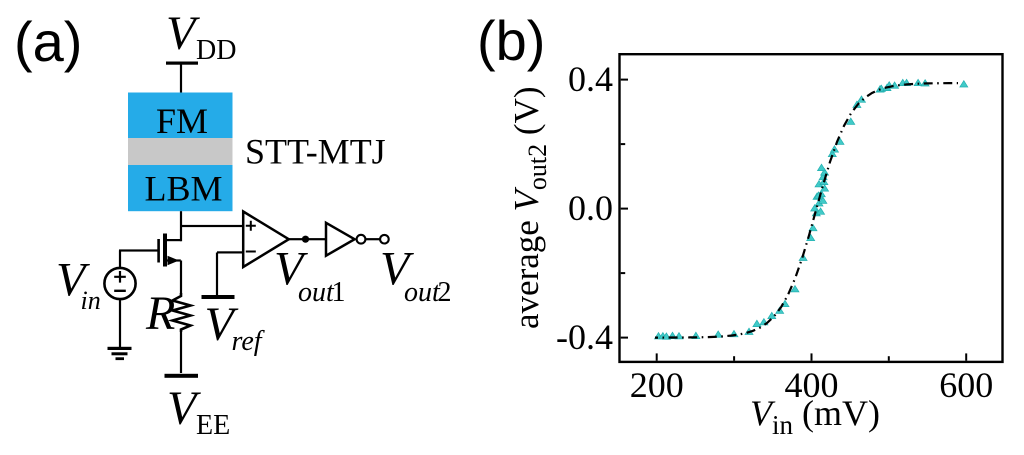  Describe the element at coordinates (182, 121) in the screenshot. I see `svg-text: FM` at that location.